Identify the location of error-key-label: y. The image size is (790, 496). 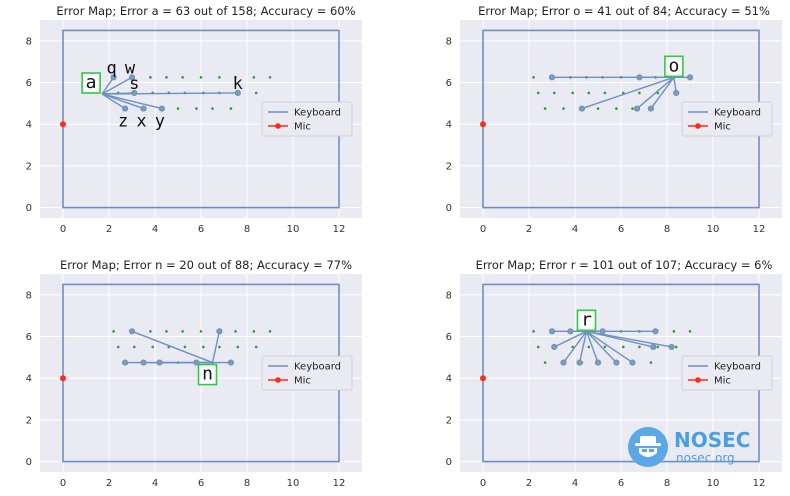
(160, 122).